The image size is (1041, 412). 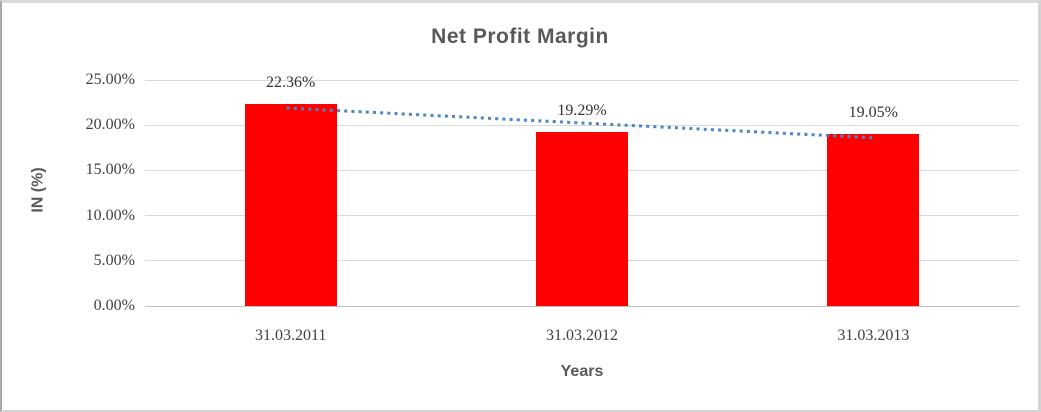 What do you see at coordinates (114, 305) in the screenshot?
I see `y-tick-label: 0.00%` at bounding box center [114, 305].